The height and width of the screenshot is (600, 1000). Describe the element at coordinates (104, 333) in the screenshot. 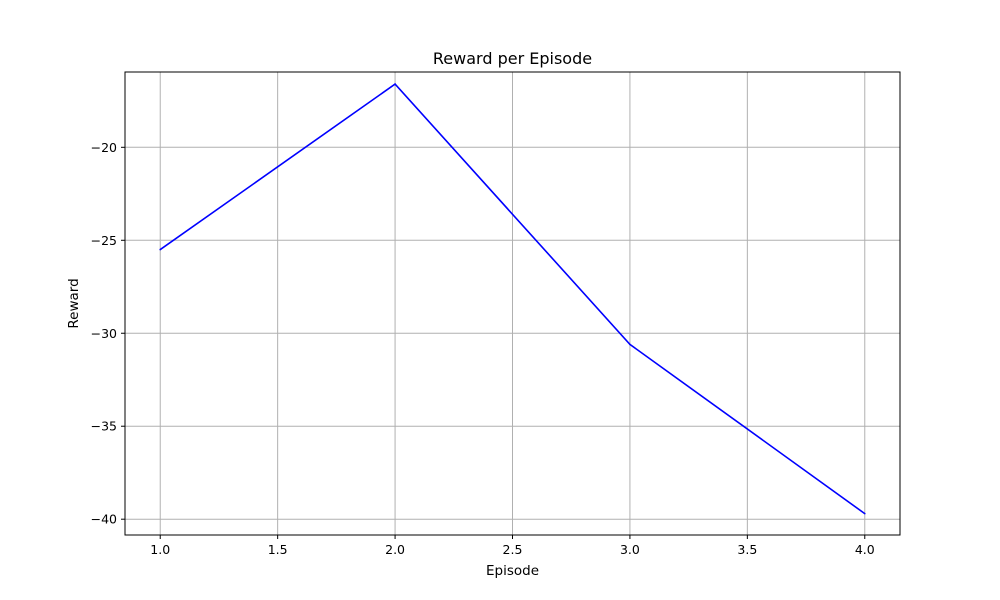

I see `y-tick-label: −30` at that location.